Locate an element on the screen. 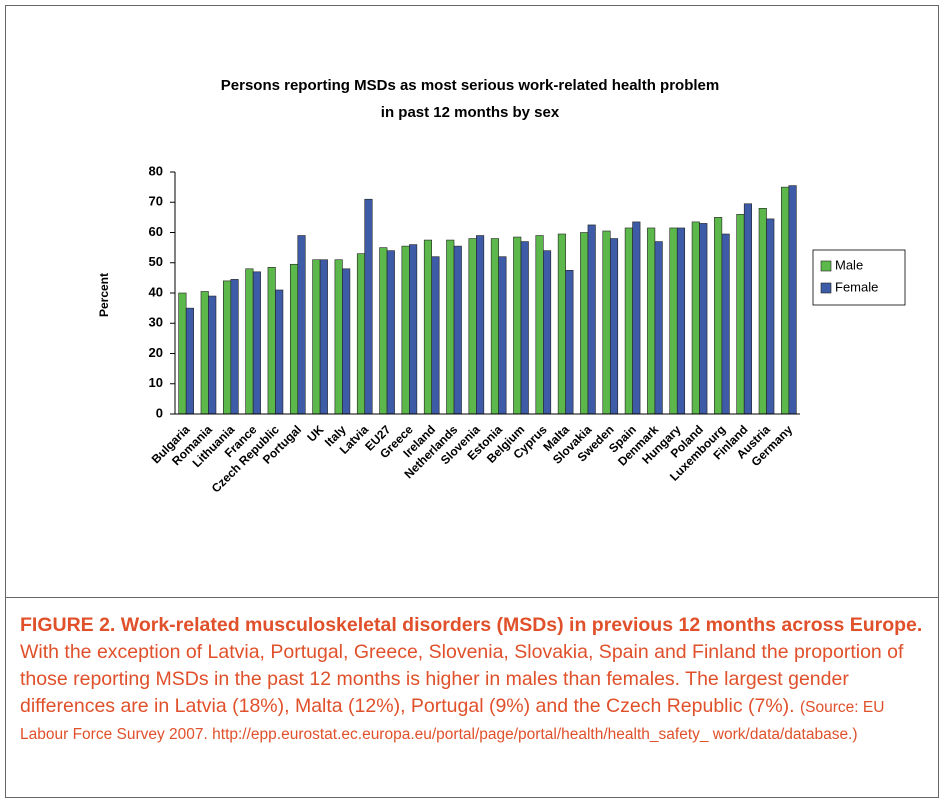 The height and width of the screenshot is (805, 947). legend-label: Female is located at coordinates (856, 286).